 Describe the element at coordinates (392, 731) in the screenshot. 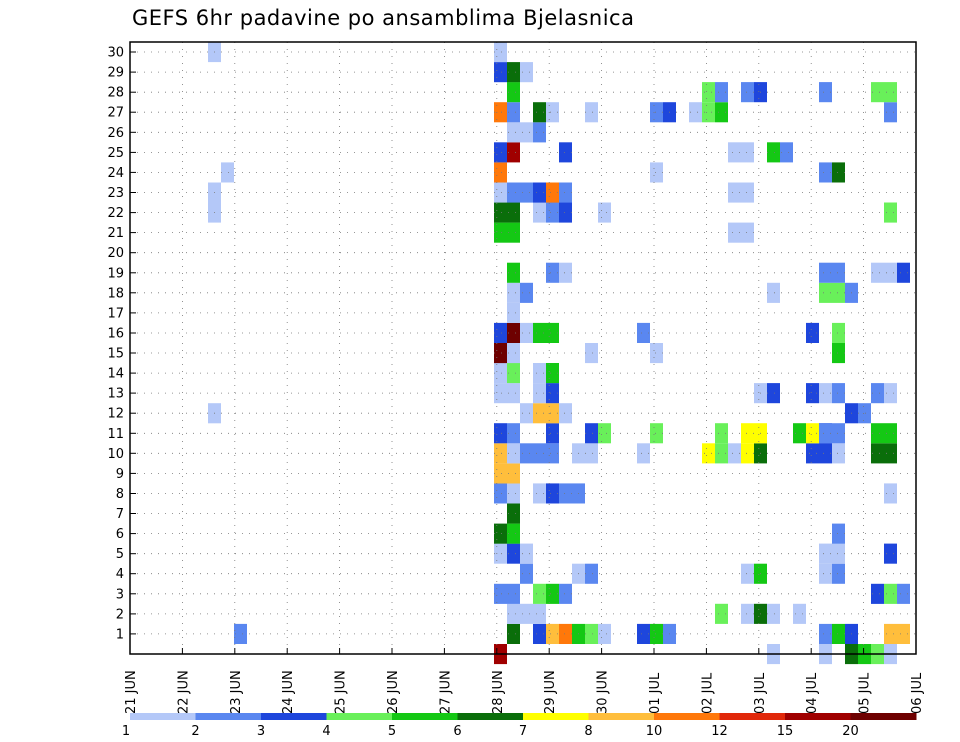

I see `legend-label: 5` at that location.